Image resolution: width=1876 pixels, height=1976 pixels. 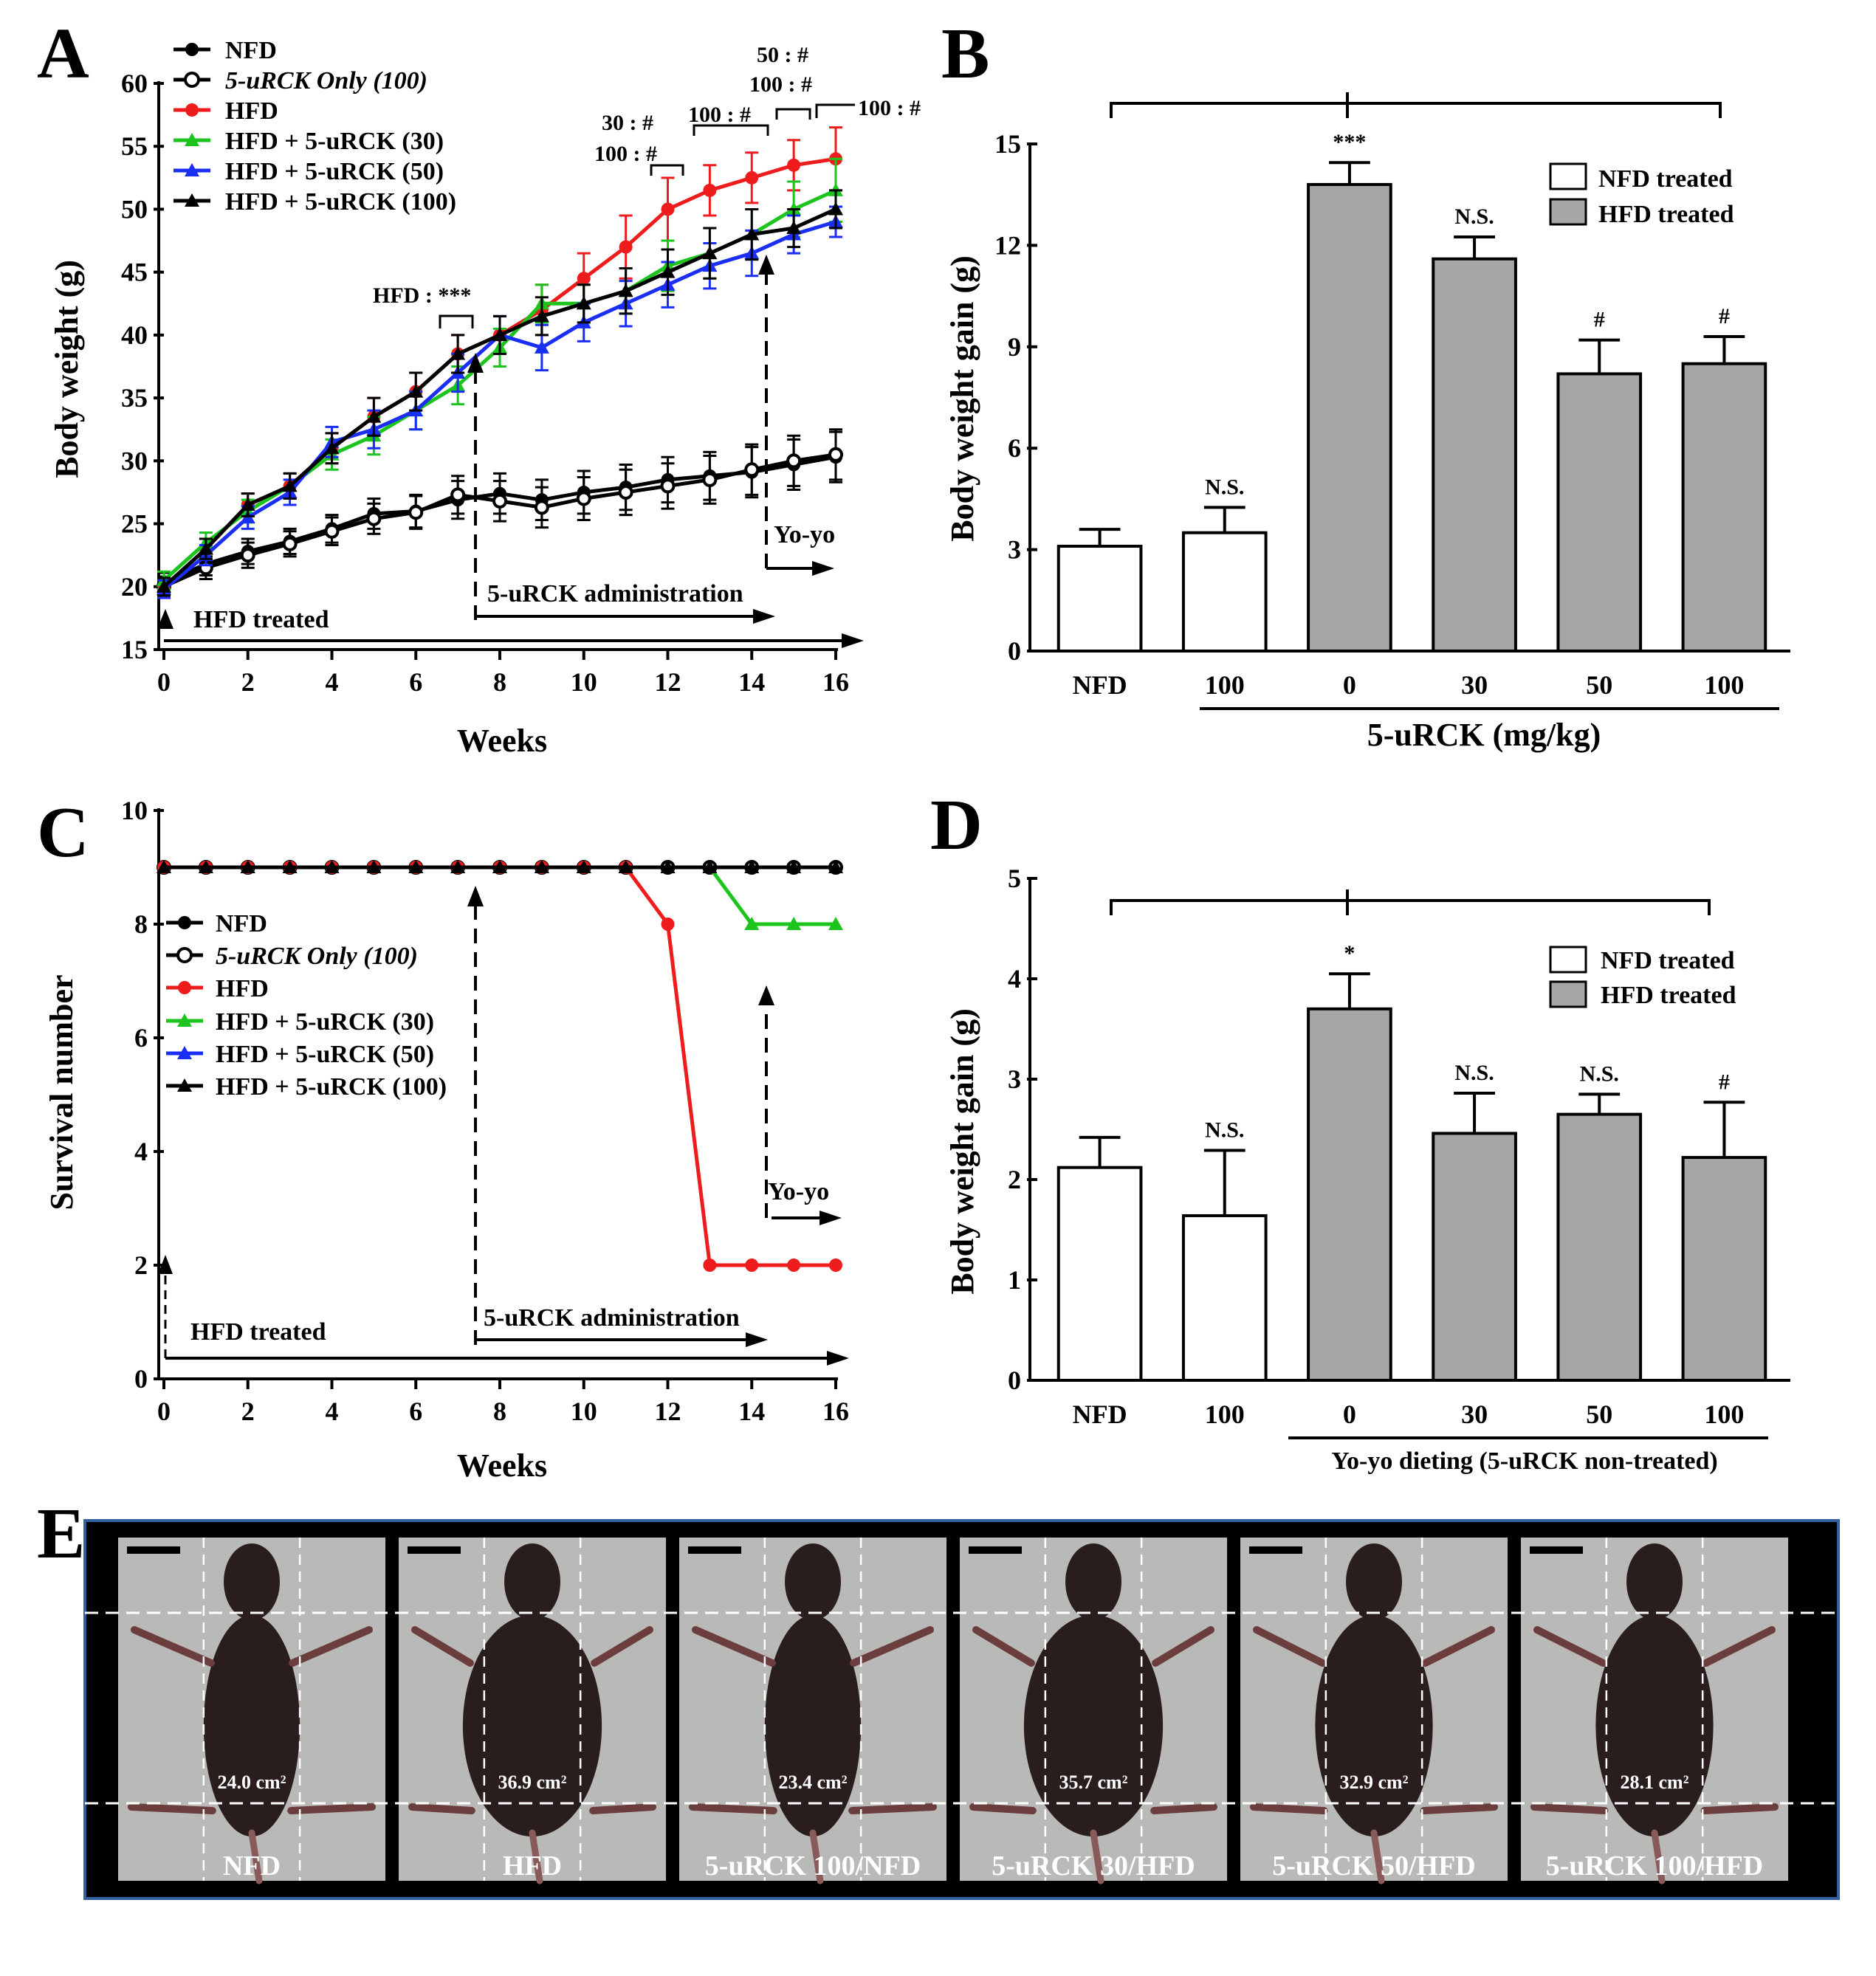 What do you see at coordinates (1349, 685) in the screenshot?
I see `bar-category-b-2: 0` at bounding box center [1349, 685].